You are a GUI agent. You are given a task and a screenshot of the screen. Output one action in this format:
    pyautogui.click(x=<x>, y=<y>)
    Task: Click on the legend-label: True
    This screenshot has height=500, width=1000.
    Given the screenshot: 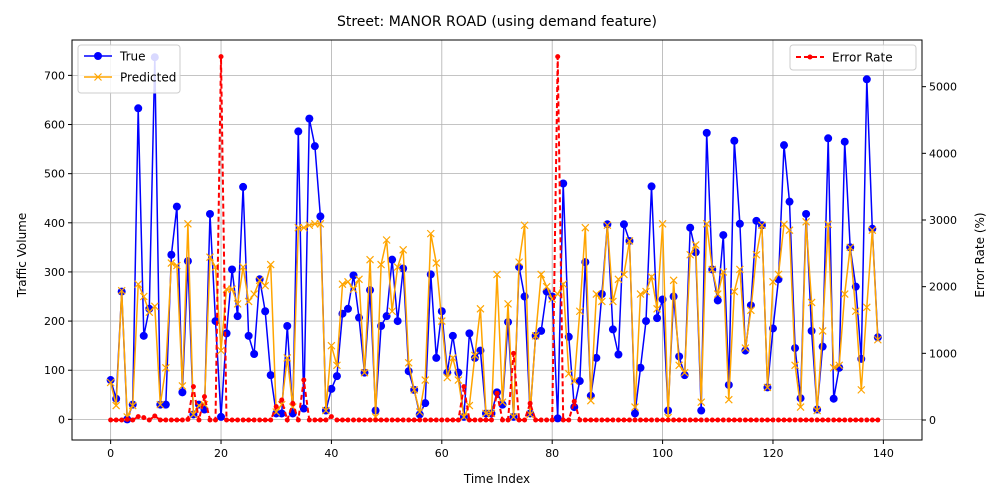 What is the action you would take?
    pyautogui.click(x=132, y=57)
    